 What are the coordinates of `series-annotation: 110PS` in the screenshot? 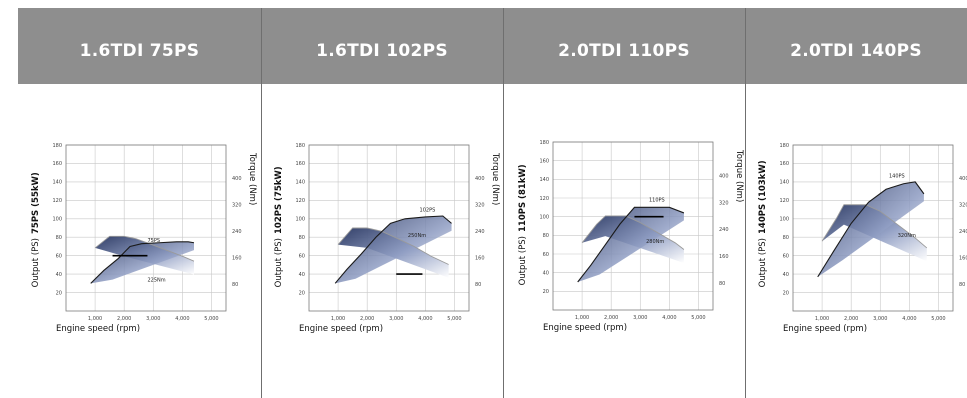 It's located at (657, 201).